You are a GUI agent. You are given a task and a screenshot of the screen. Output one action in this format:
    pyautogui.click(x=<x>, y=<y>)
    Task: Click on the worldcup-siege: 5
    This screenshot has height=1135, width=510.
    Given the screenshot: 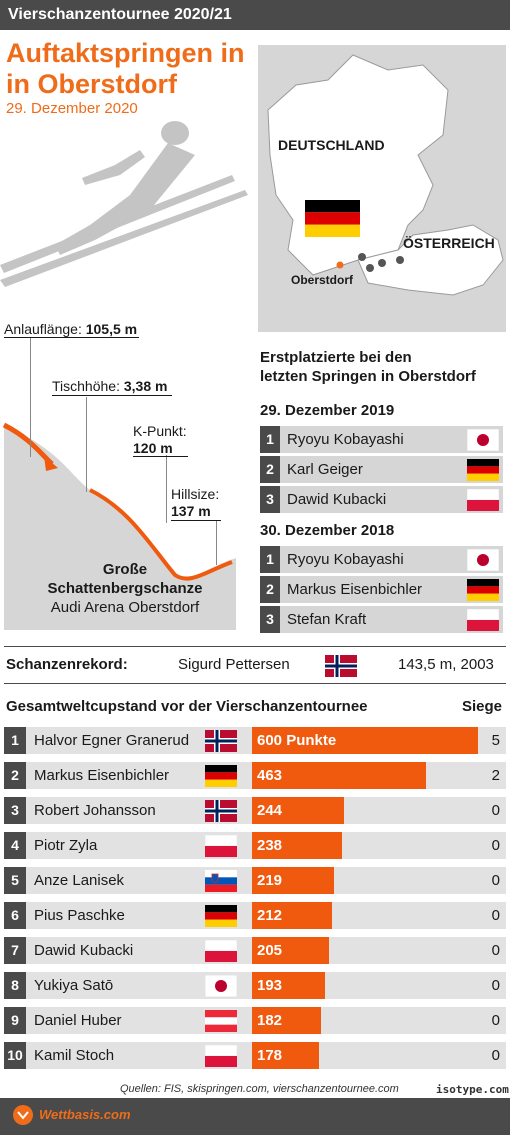 What is the action you would take?
    pyautogui.click(x=495, y=740)
    